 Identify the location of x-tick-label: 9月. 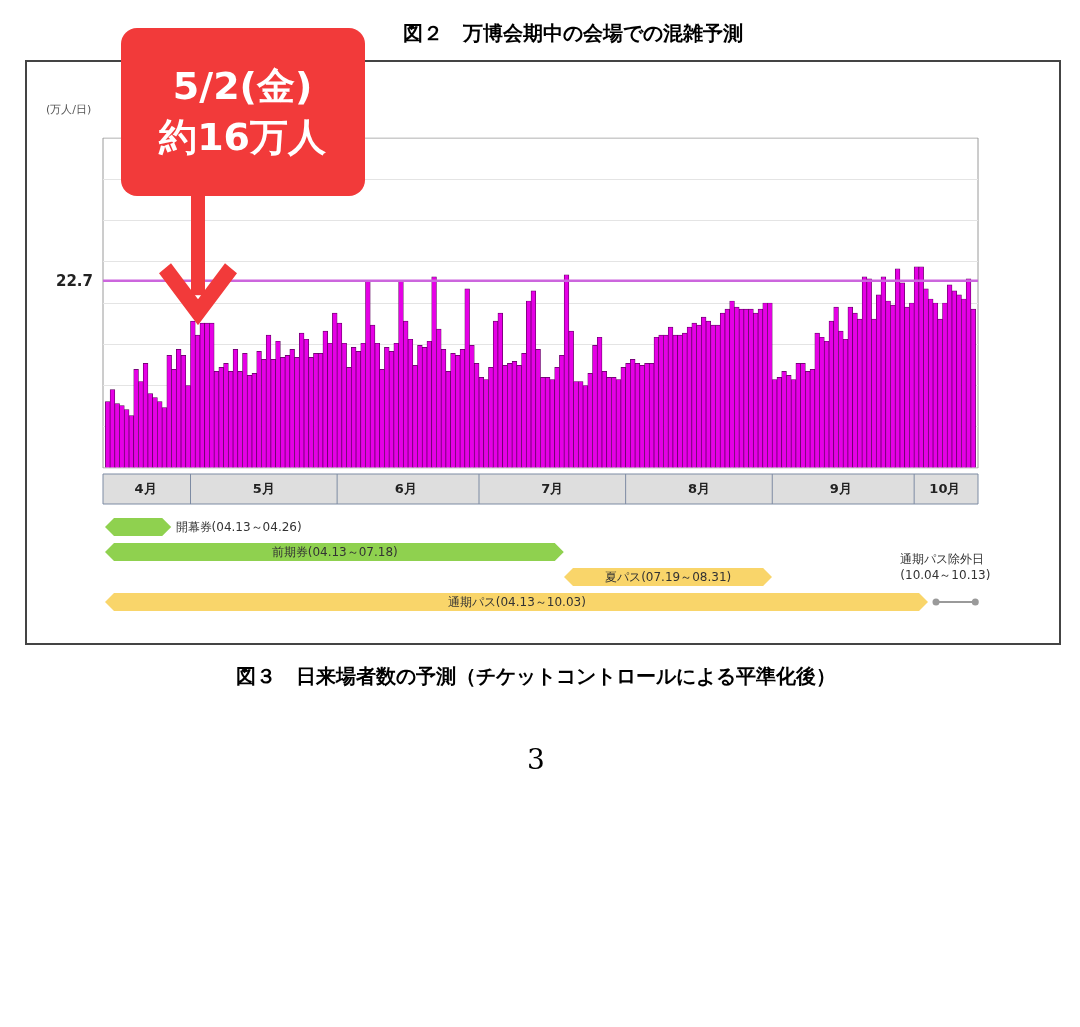
(840, 489).